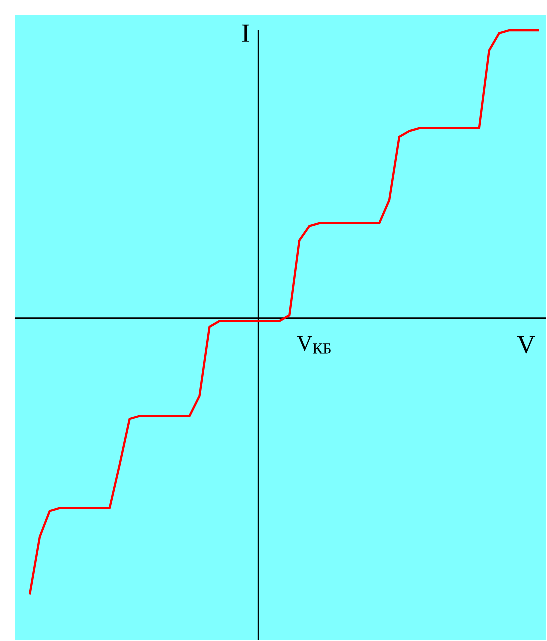 This screenshot has height=641, width=547. Describe the element at coordinates (314, 345) in the screenshot. I see `annotation: V$_{КБ}$` at that location.